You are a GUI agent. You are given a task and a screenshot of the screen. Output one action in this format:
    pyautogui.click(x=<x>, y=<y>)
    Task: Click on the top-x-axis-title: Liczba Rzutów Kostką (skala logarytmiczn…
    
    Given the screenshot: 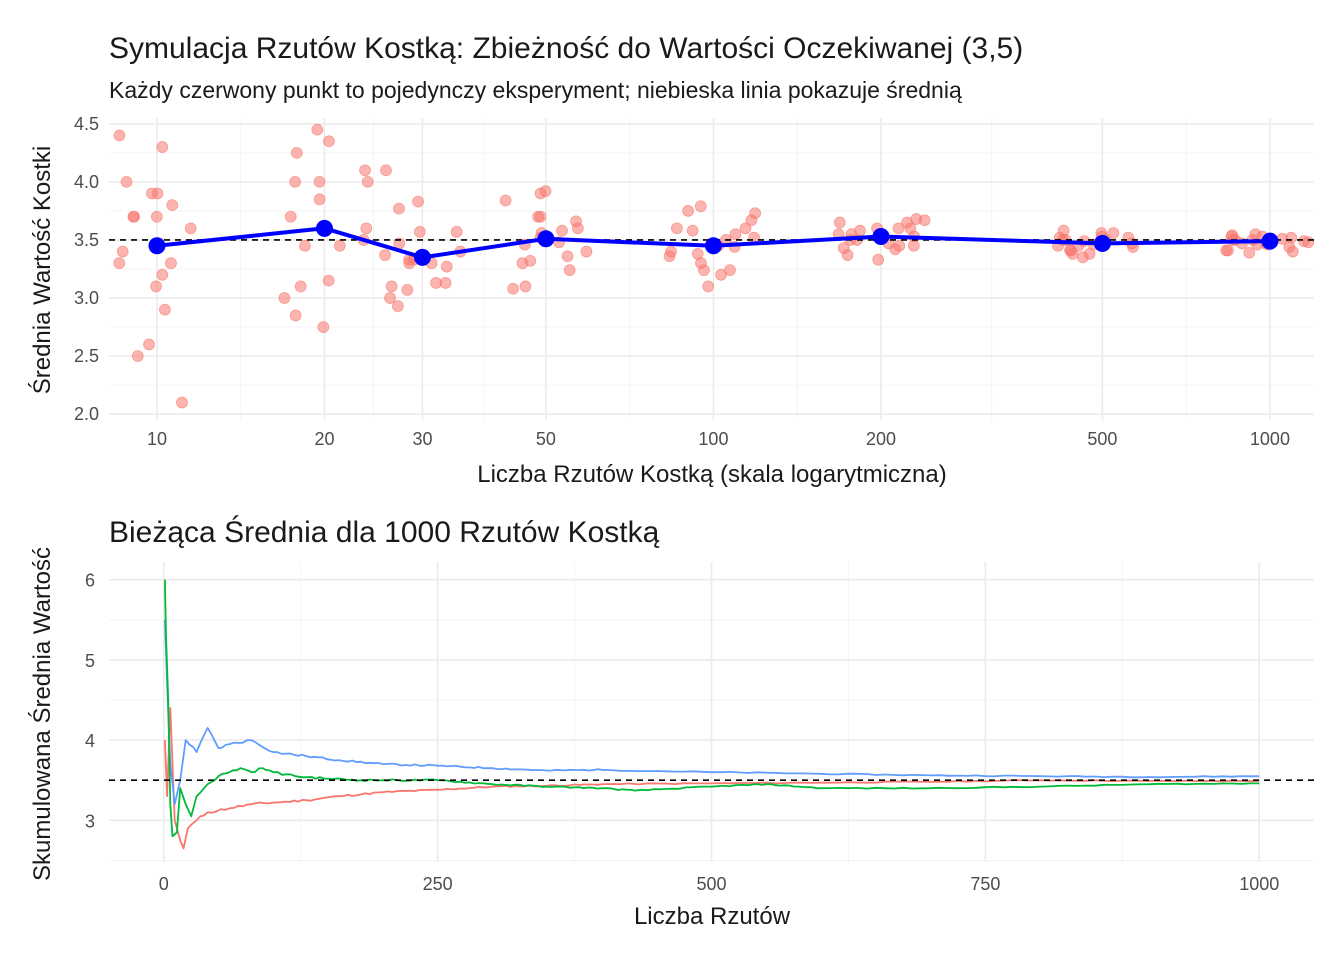 What is the action you would take?
    pyautogui.click(x=712, y=474)
    